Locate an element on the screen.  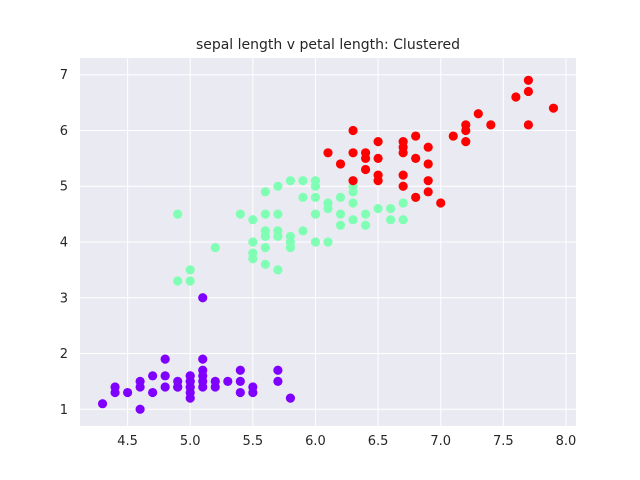
x-tick-label: 7.0 is located at coordinates (440, 441).